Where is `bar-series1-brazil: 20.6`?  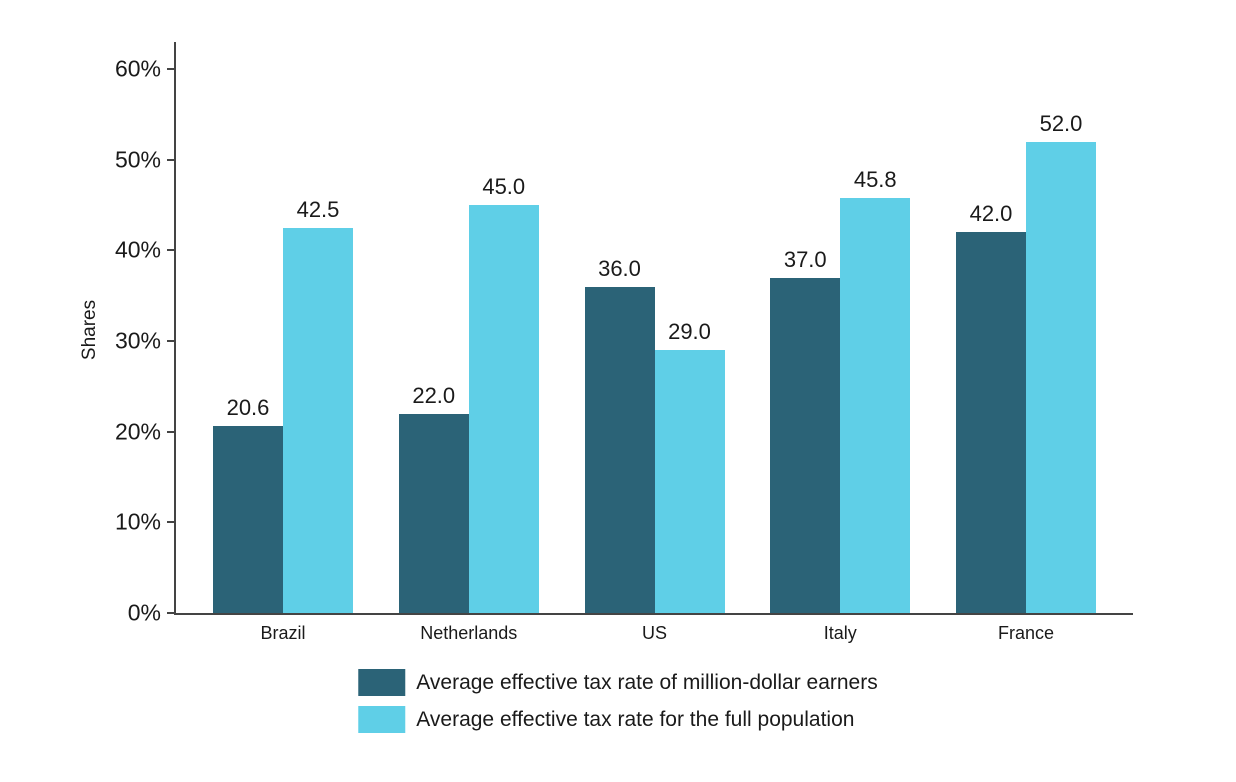 bar-series1-brazil: 20.6 is located at coordinates (248, 505).